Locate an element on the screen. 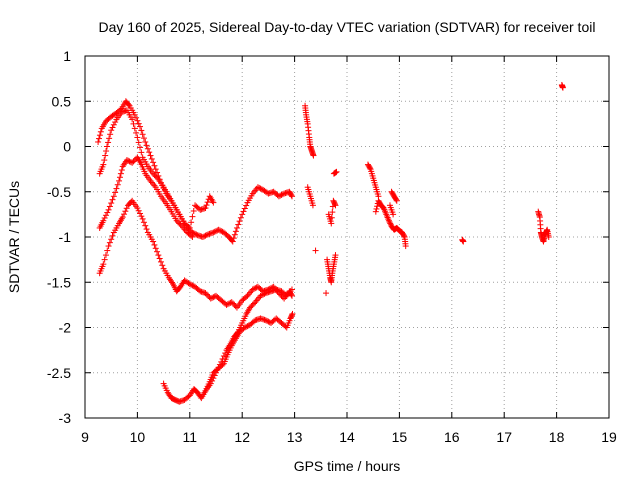 Image resolution: width=640 pixels, height=480 pixels. x-tick-label: 19 is located at coordinates (609, 437).